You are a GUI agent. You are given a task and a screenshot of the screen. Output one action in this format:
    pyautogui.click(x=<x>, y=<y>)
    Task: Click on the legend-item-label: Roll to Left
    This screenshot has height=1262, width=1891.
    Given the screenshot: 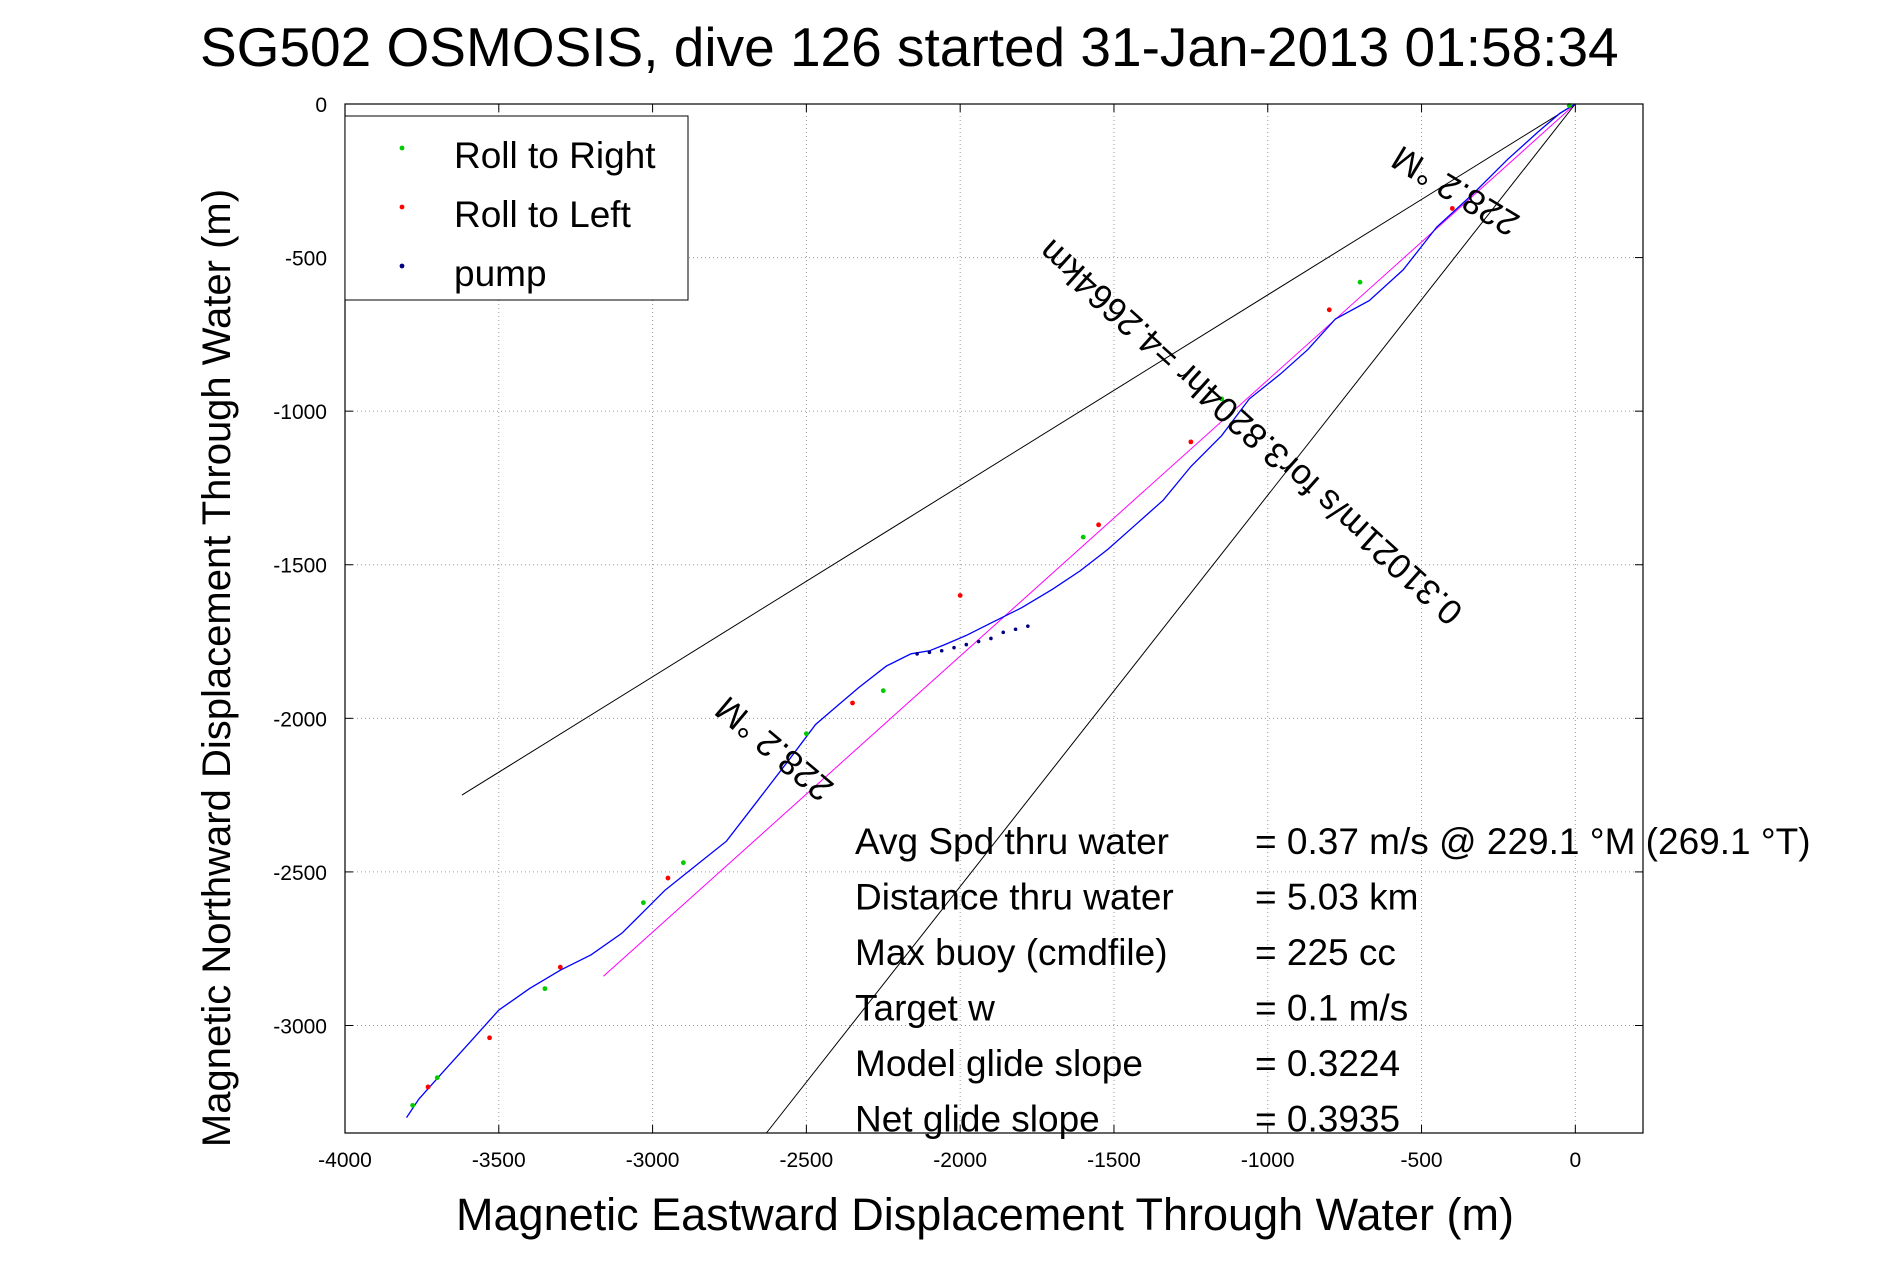 What is the action you would take?
    pyautogui.click(x=543, y=214)
    